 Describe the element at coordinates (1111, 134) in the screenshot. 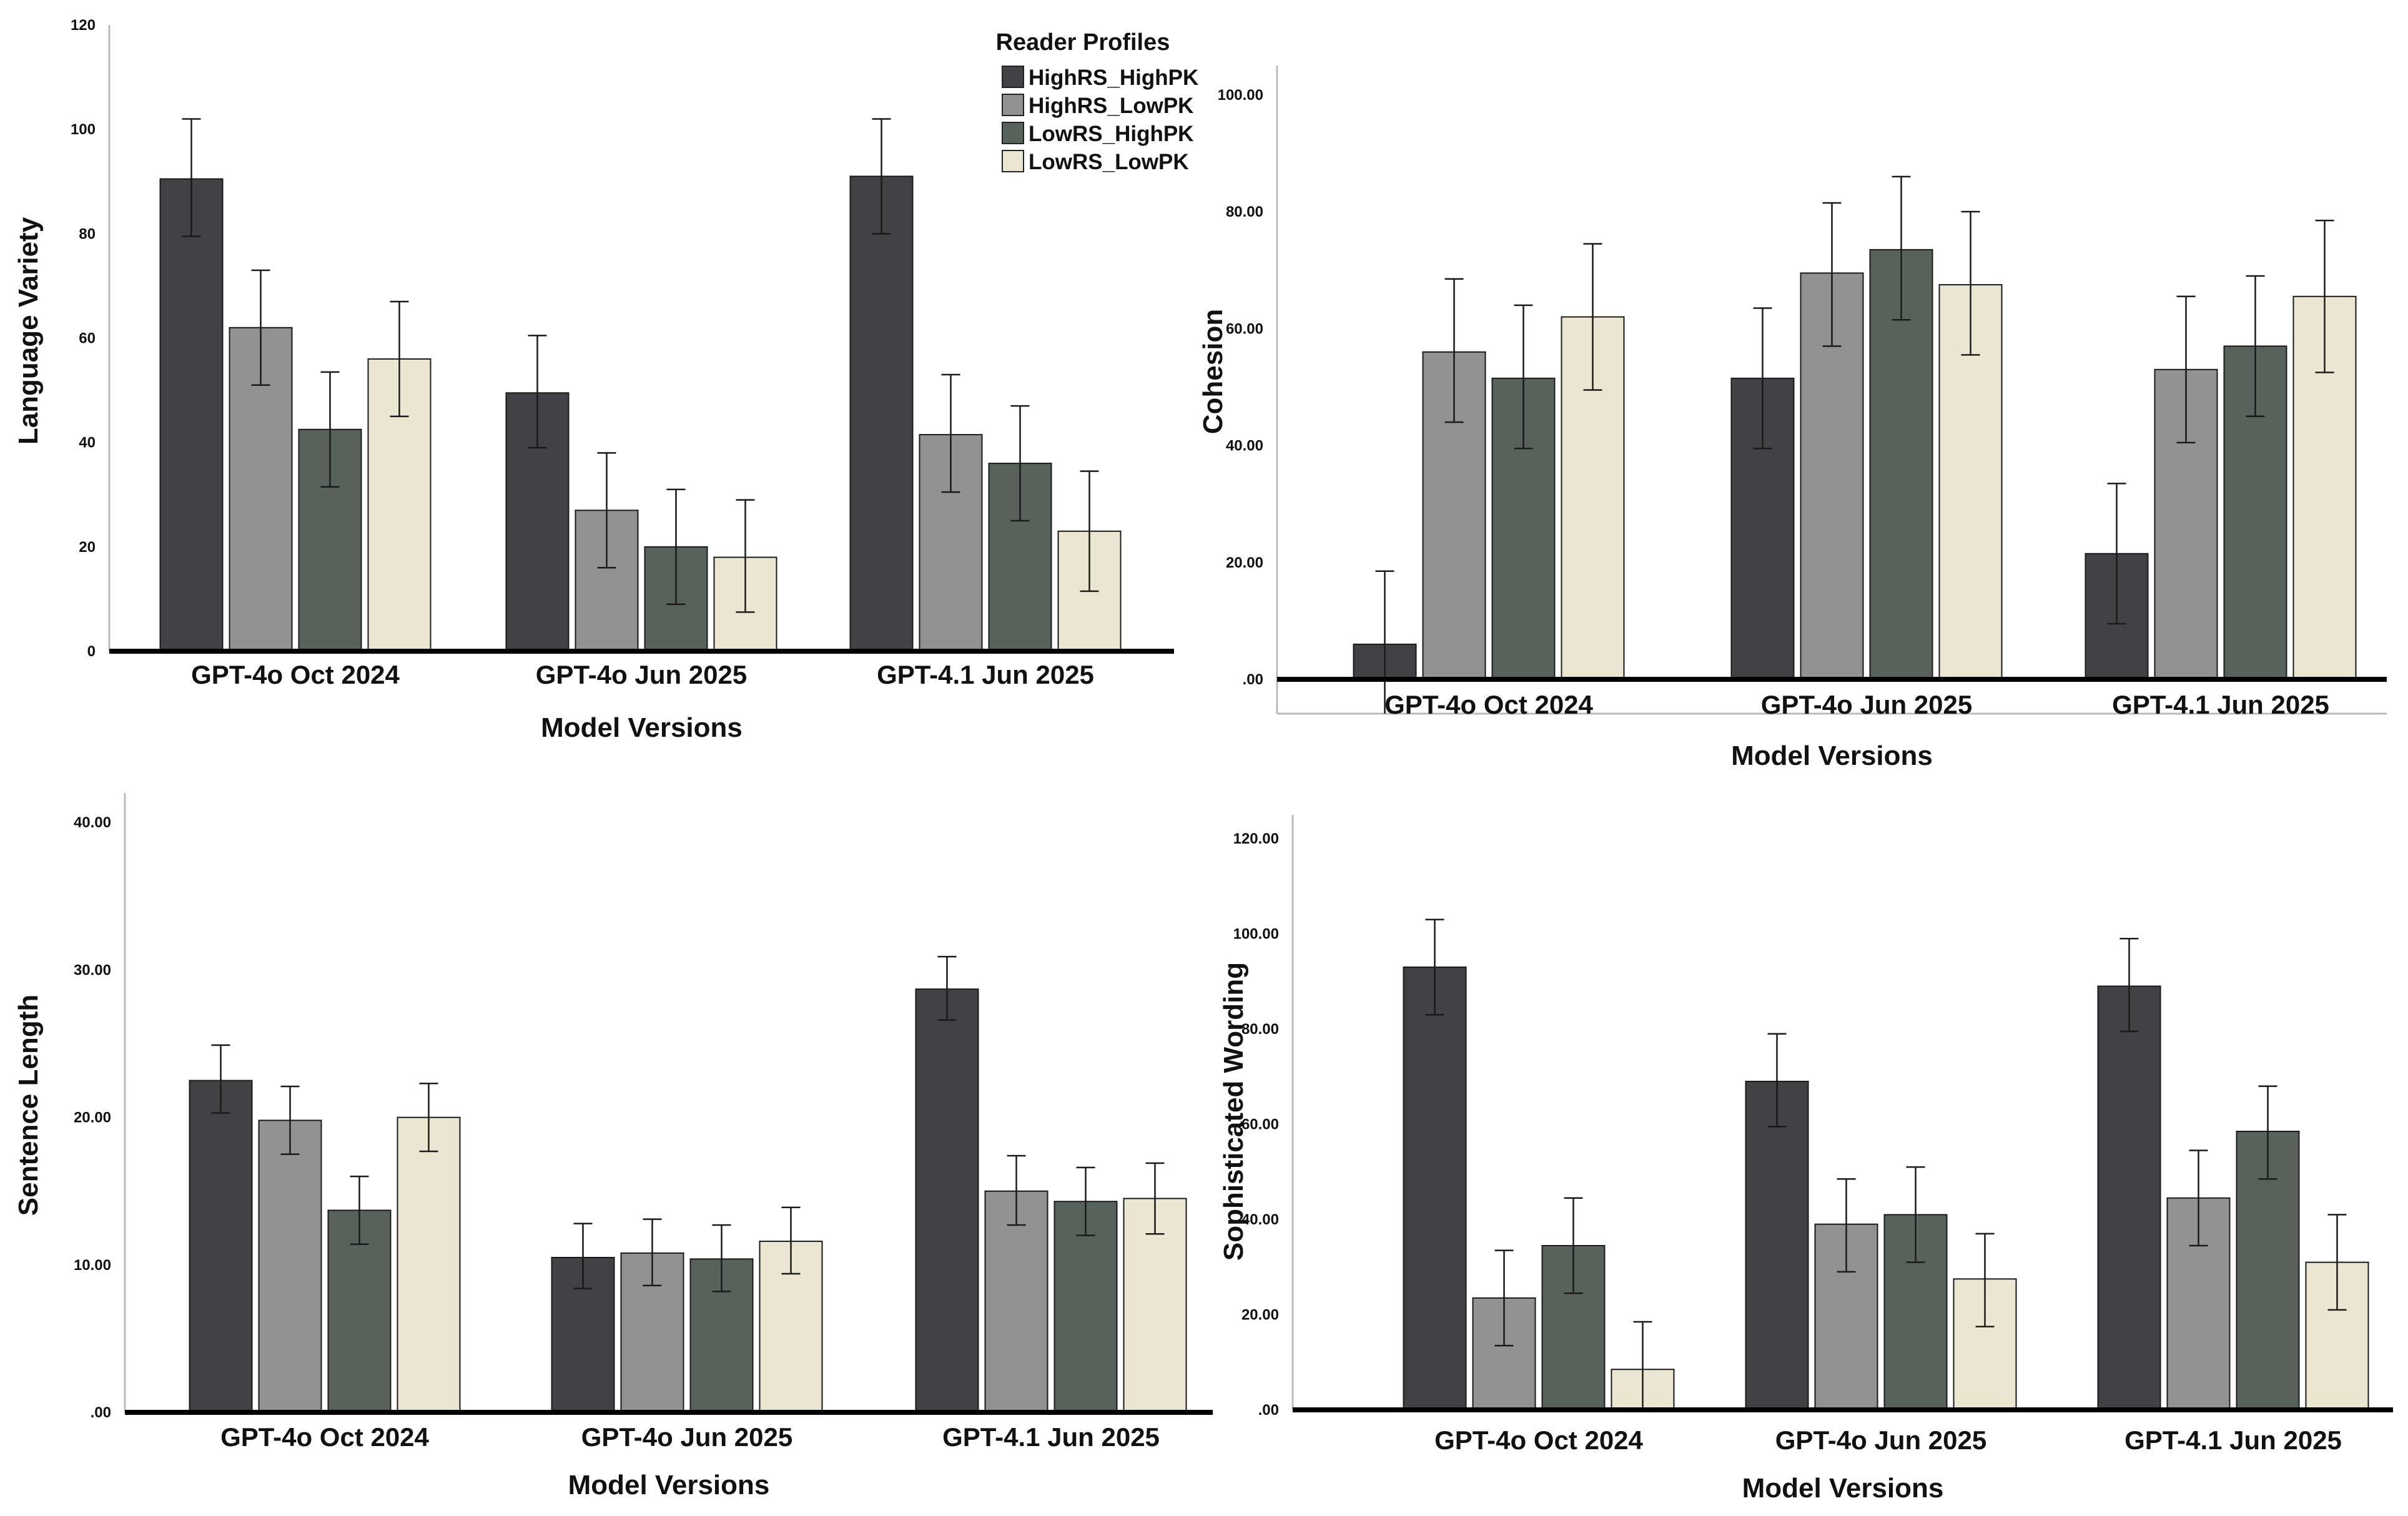

I see `legend-label-2: LowRS_HighPK` at that location.